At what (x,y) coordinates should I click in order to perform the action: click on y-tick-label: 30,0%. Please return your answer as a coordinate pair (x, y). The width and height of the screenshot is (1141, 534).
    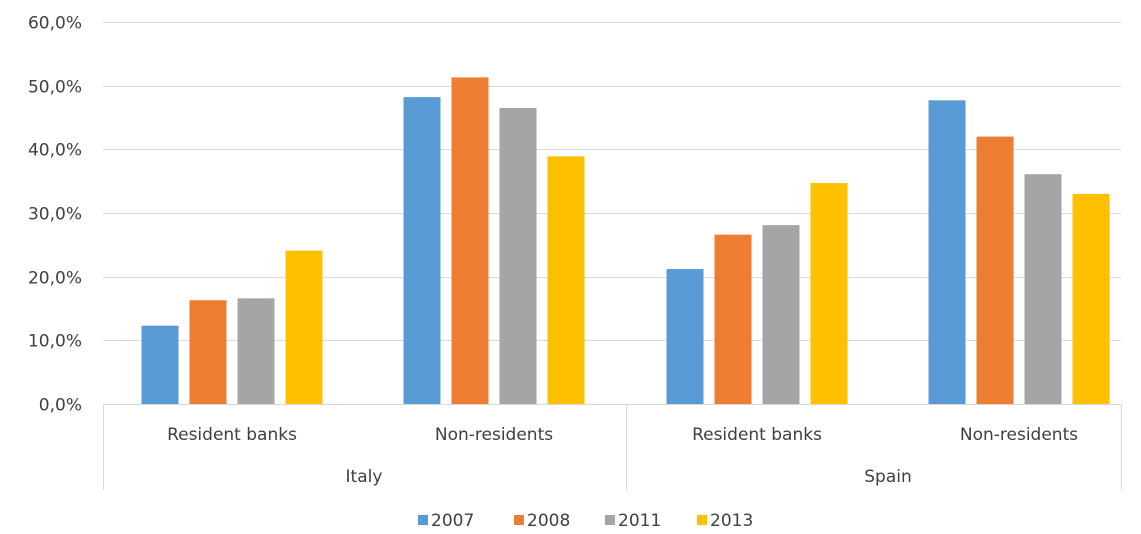
    Looking at the image, I should click on (55, 215).